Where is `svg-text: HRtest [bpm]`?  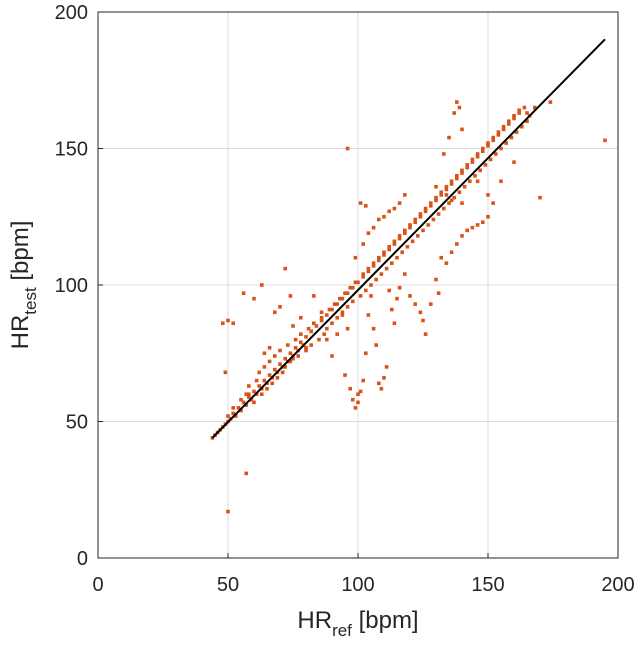
svg-text: HRtest [bpm] is located at coordinates (23, 285).